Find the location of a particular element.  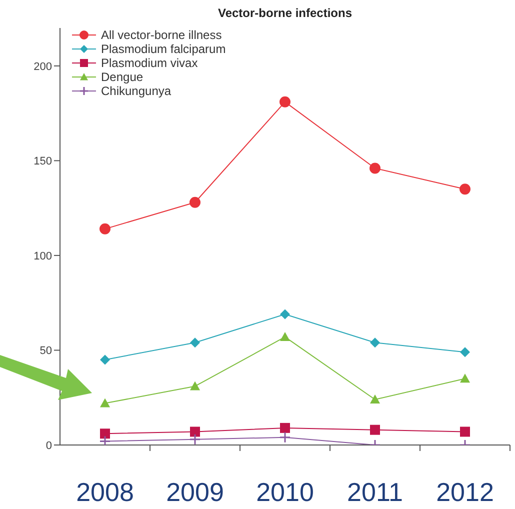

legend-label: Plasmodium falciparum is located at coordinates (163, 49).